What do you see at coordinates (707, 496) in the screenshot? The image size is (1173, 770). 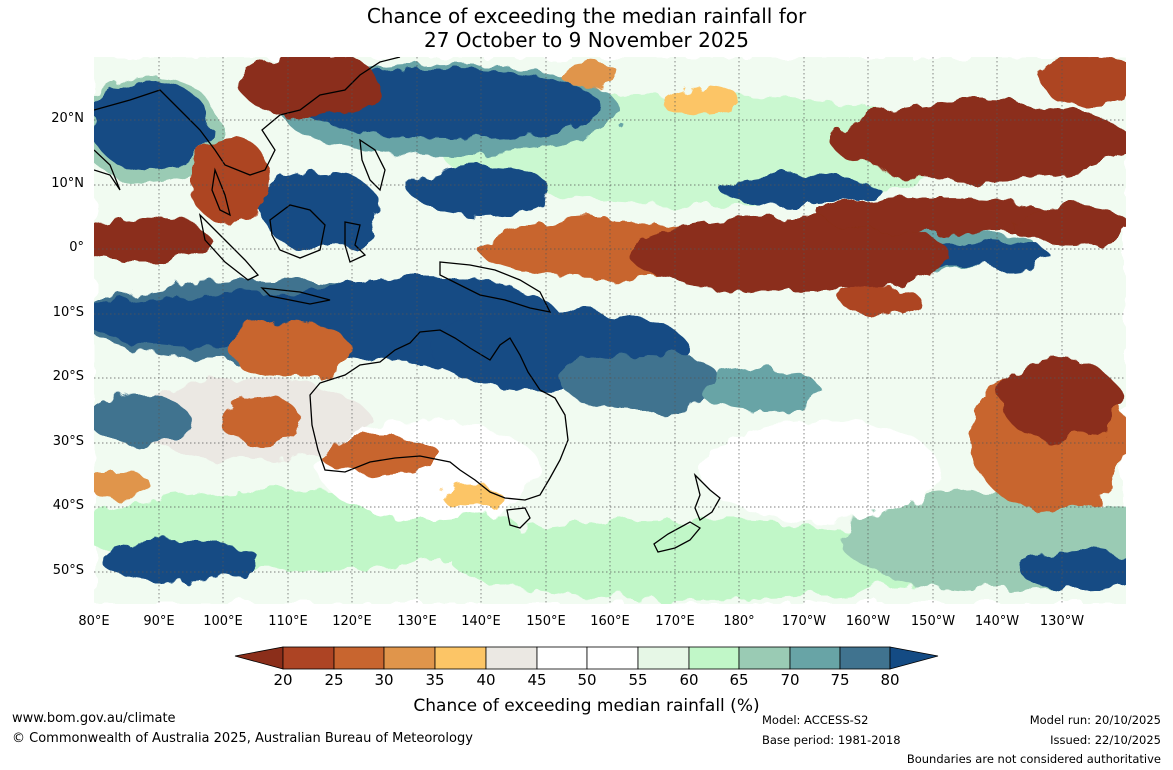 I see `new-zealand-north-coastline` at bounding box center [707, 496].